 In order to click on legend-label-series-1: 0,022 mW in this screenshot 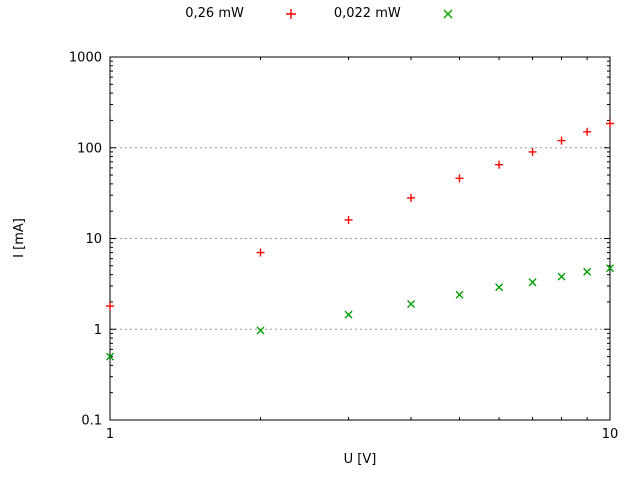, I will do `click(367, 13)`.